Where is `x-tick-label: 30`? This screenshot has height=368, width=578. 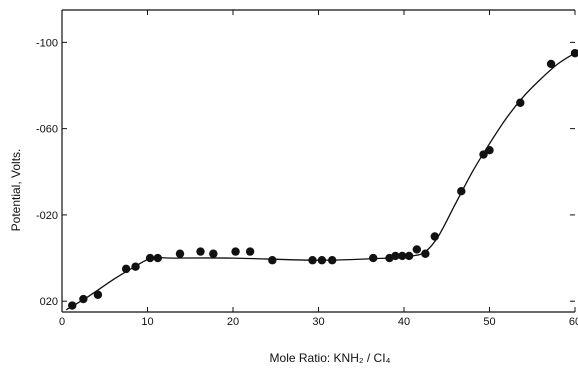
x-tick-label: 30 is located at coordinates (318, 322).